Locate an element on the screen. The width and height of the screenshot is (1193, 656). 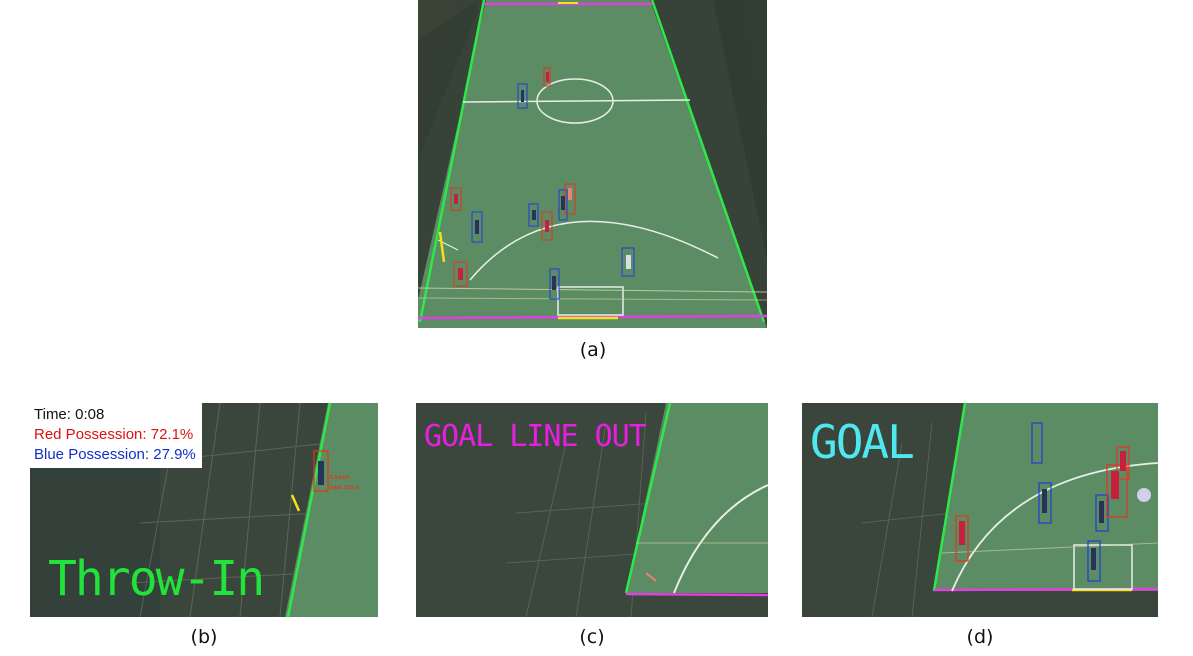
svg-text: total: 15.6 m is located at coordinates (345, 488).